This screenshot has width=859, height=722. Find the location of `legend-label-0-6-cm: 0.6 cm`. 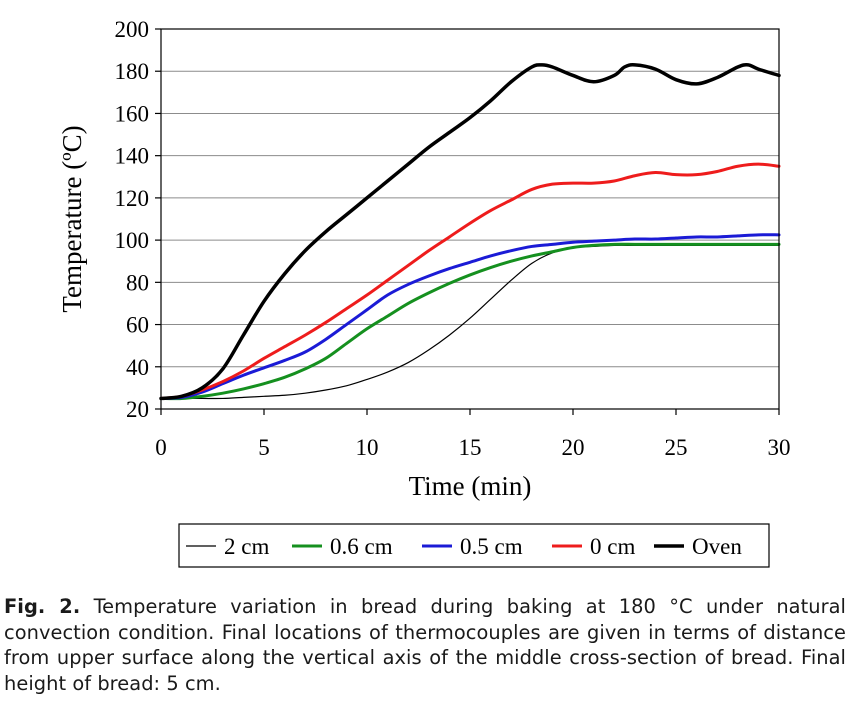

legend-label-0-6-cm: 0.6 cm is located at coordinates (361, 546).